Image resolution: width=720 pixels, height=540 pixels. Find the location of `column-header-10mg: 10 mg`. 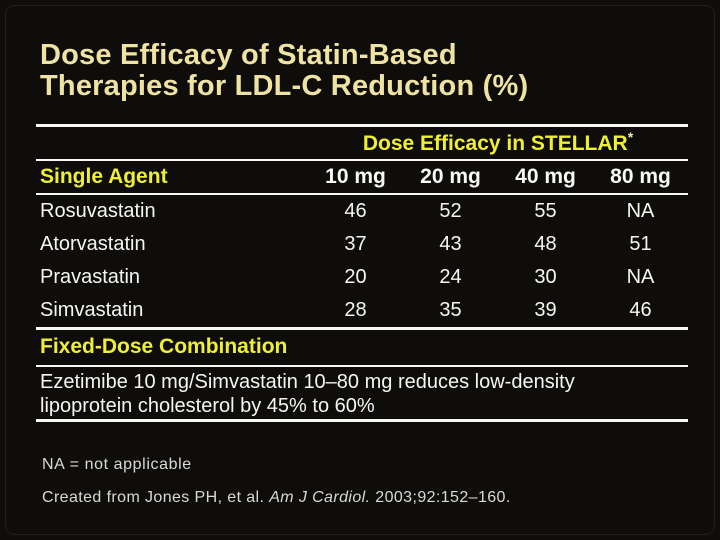

column-header-10mg: 10 mg is located at coordinates (355, 176).